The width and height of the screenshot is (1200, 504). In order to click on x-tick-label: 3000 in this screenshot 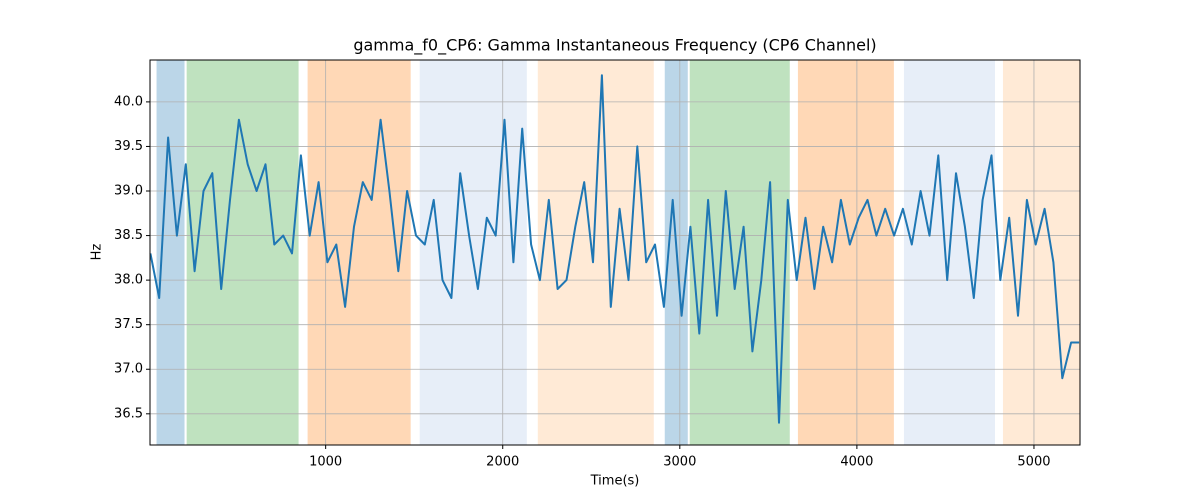, I will do `click(679, 462)`.